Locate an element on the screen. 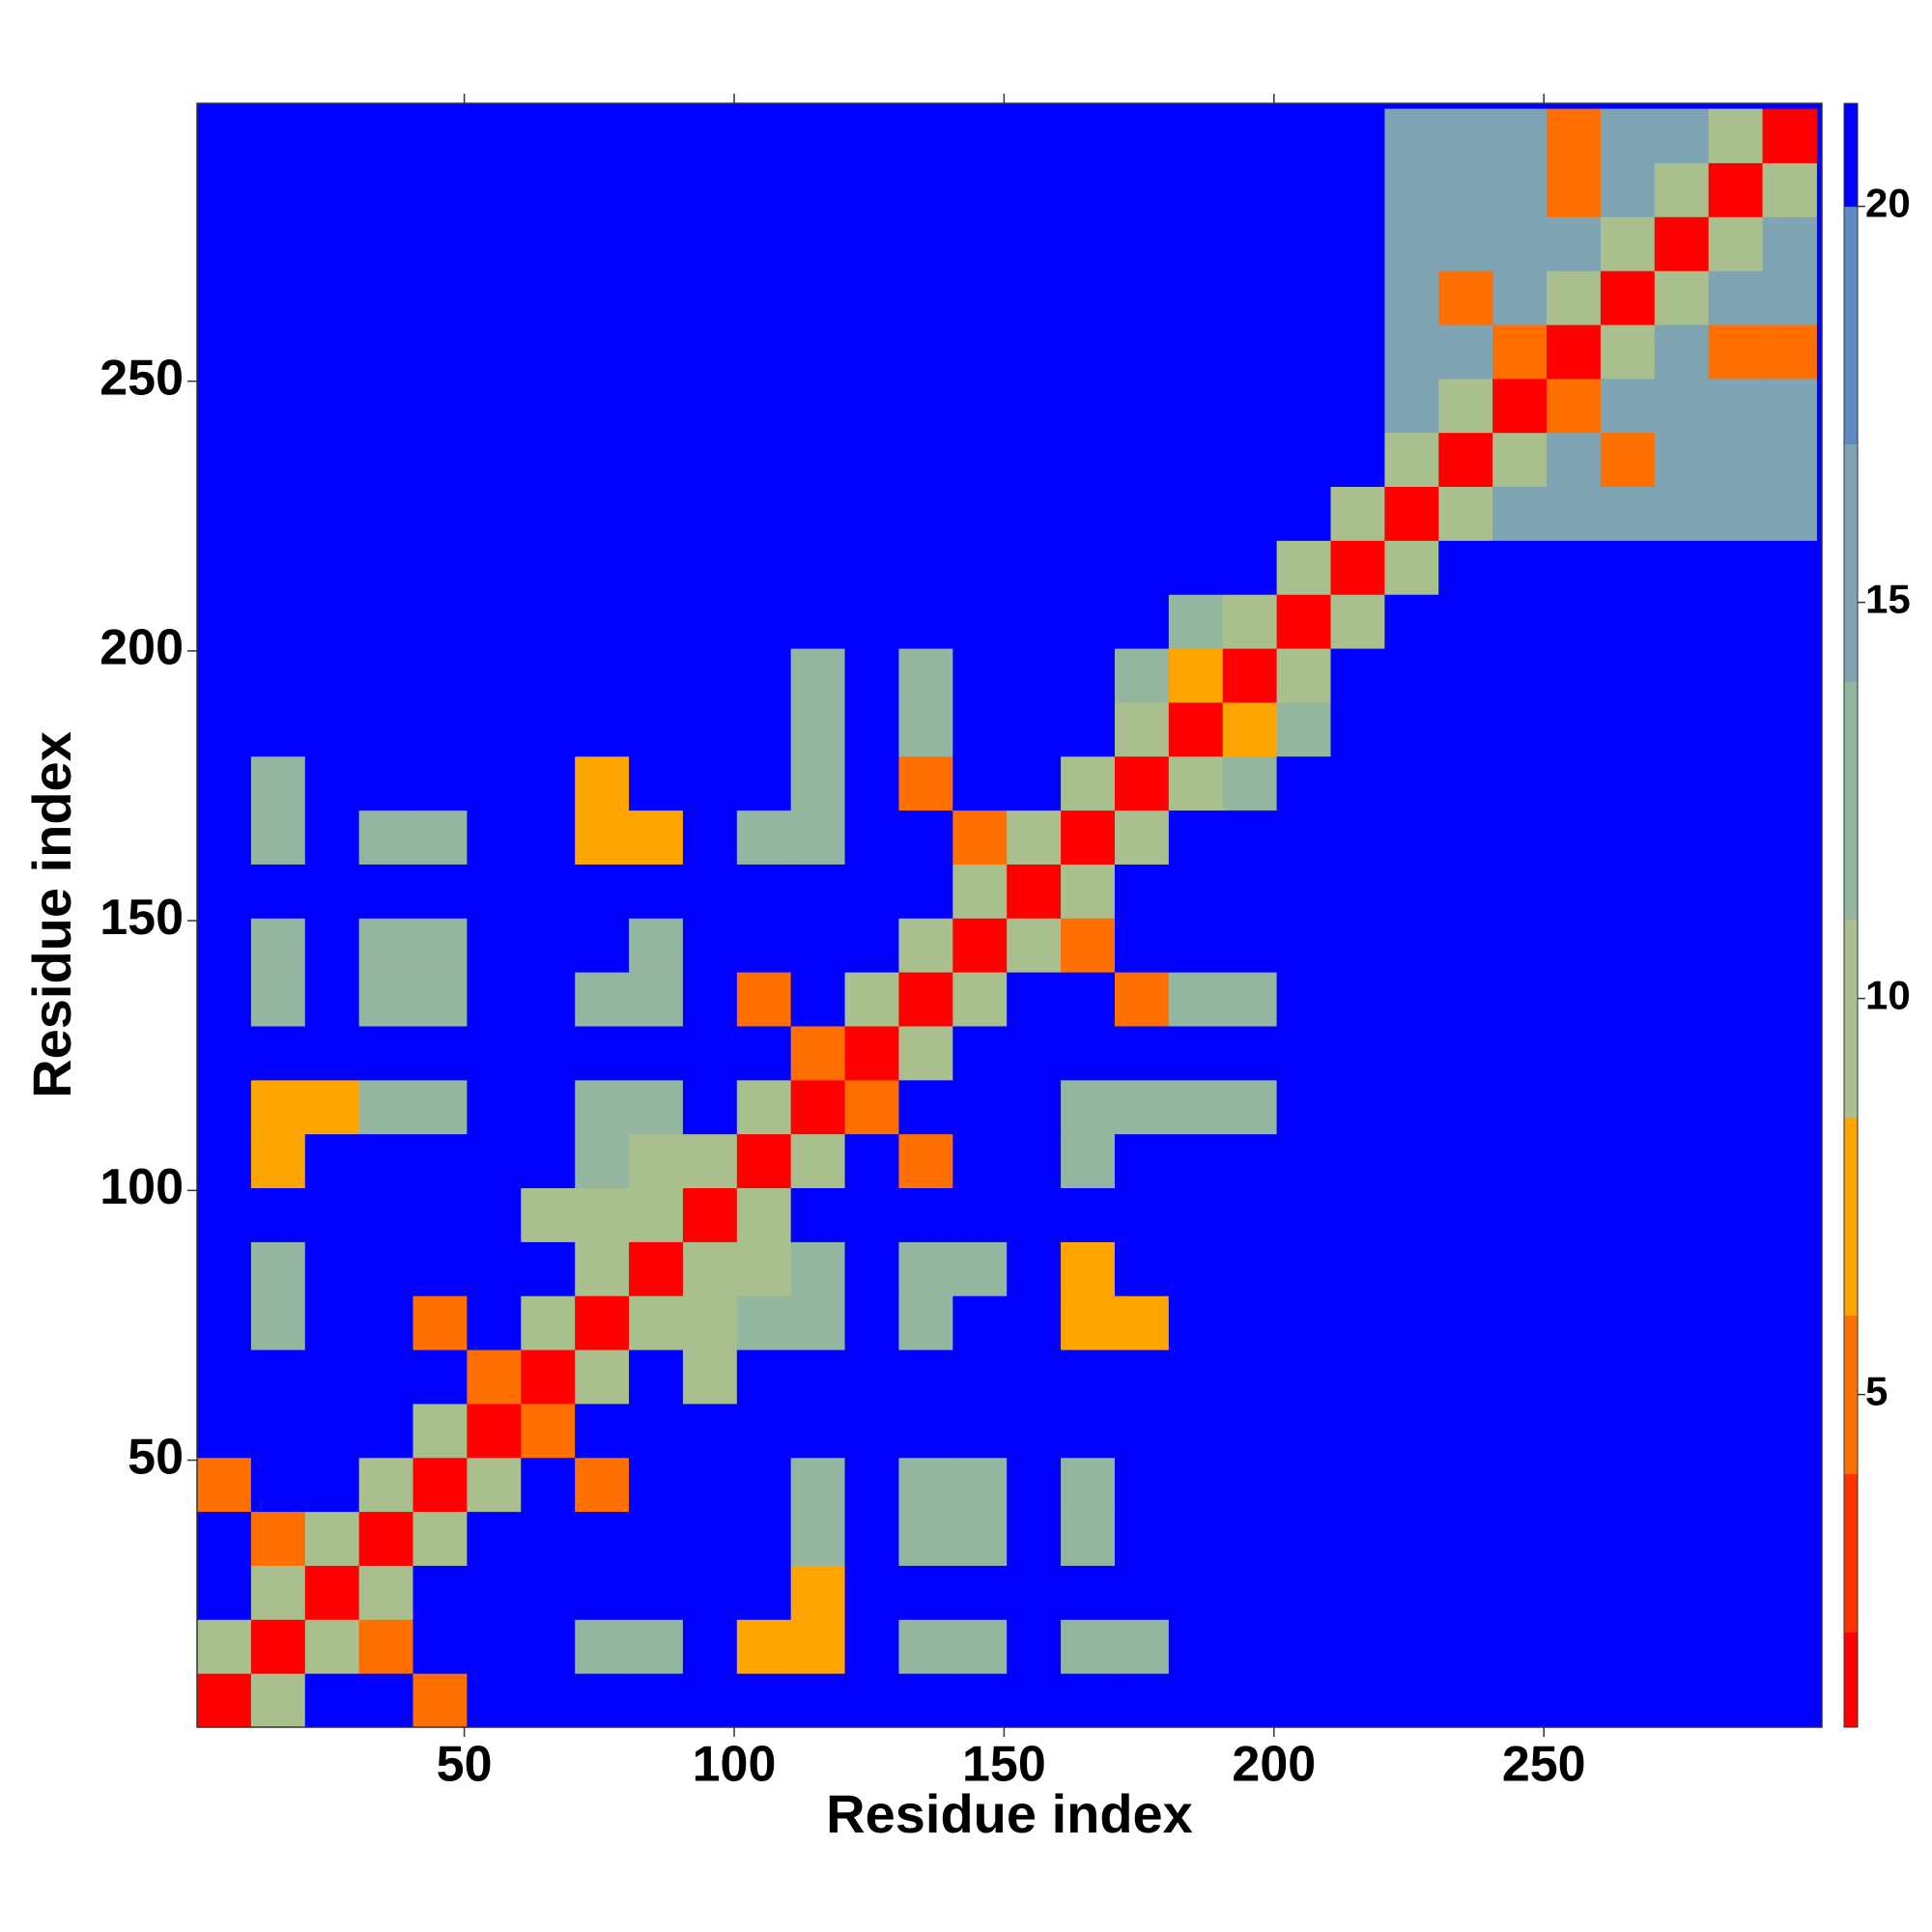  x-tick-label: 250 is located at coordinates (1544, 1765).